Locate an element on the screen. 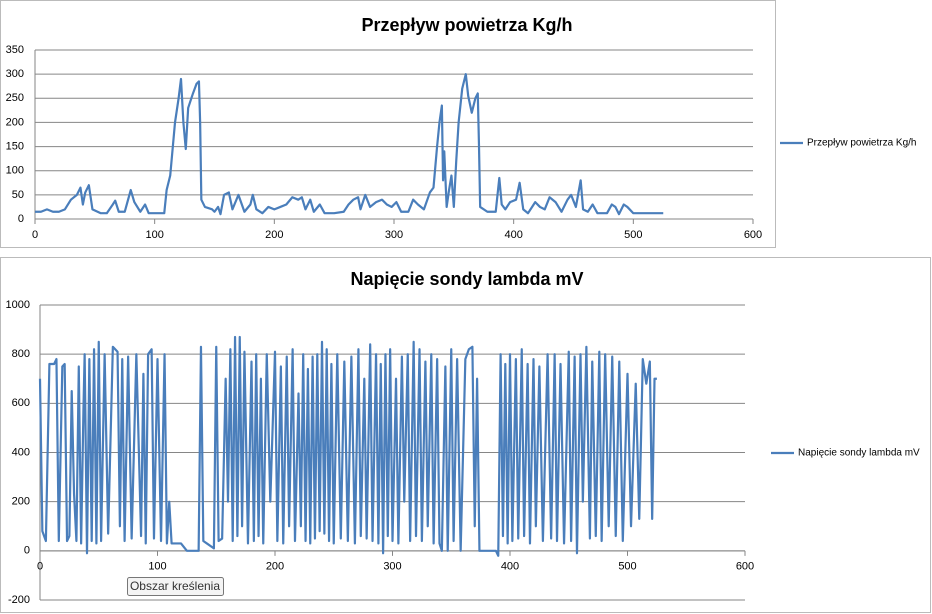 Image resolution: width=932 pixels, height=614 pixels. y-tick-label: 800 is located at coordinates (21, 354).